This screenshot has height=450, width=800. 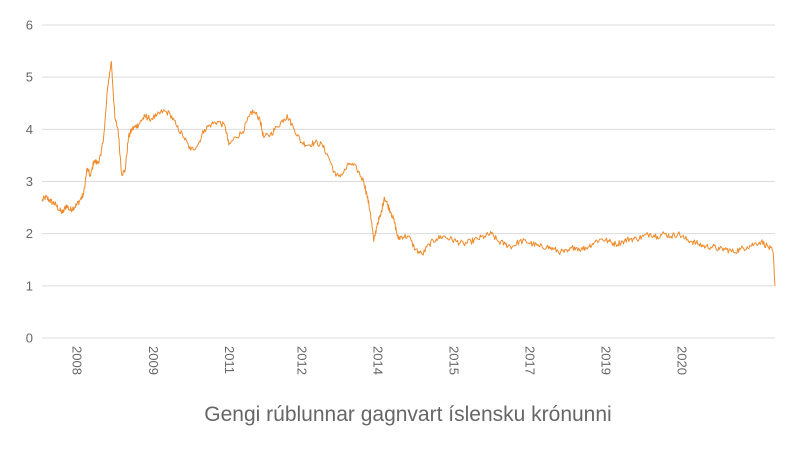 I want to click on y-tick-label: 1, so click(x=29, y=285).